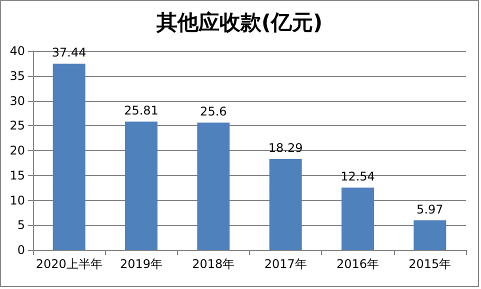  I want to click on y-tick-label: 5, so click(21, 225).